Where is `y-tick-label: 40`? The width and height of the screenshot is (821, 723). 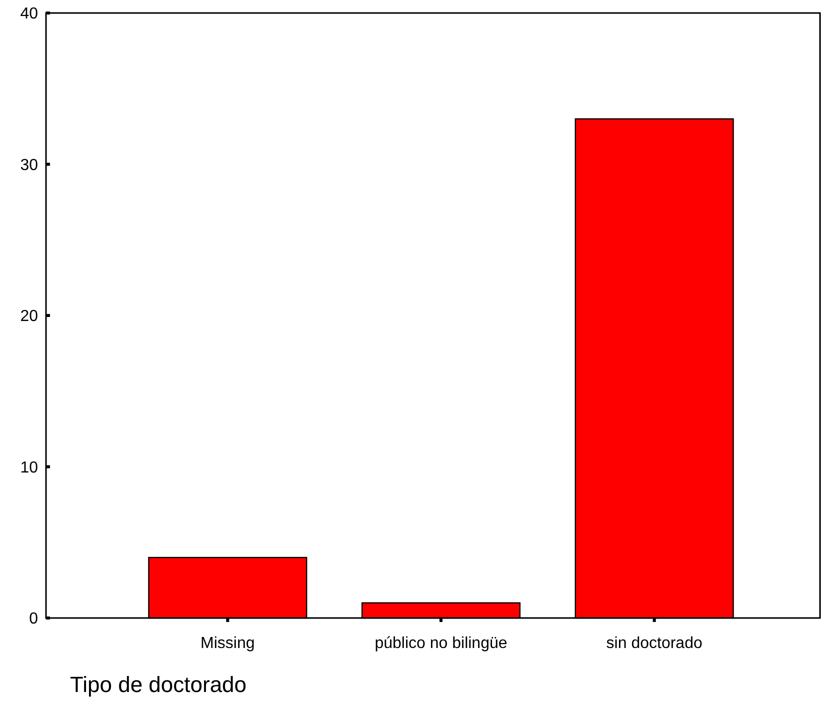
y-tick-label: 40 is located at coordinates (29, 14).